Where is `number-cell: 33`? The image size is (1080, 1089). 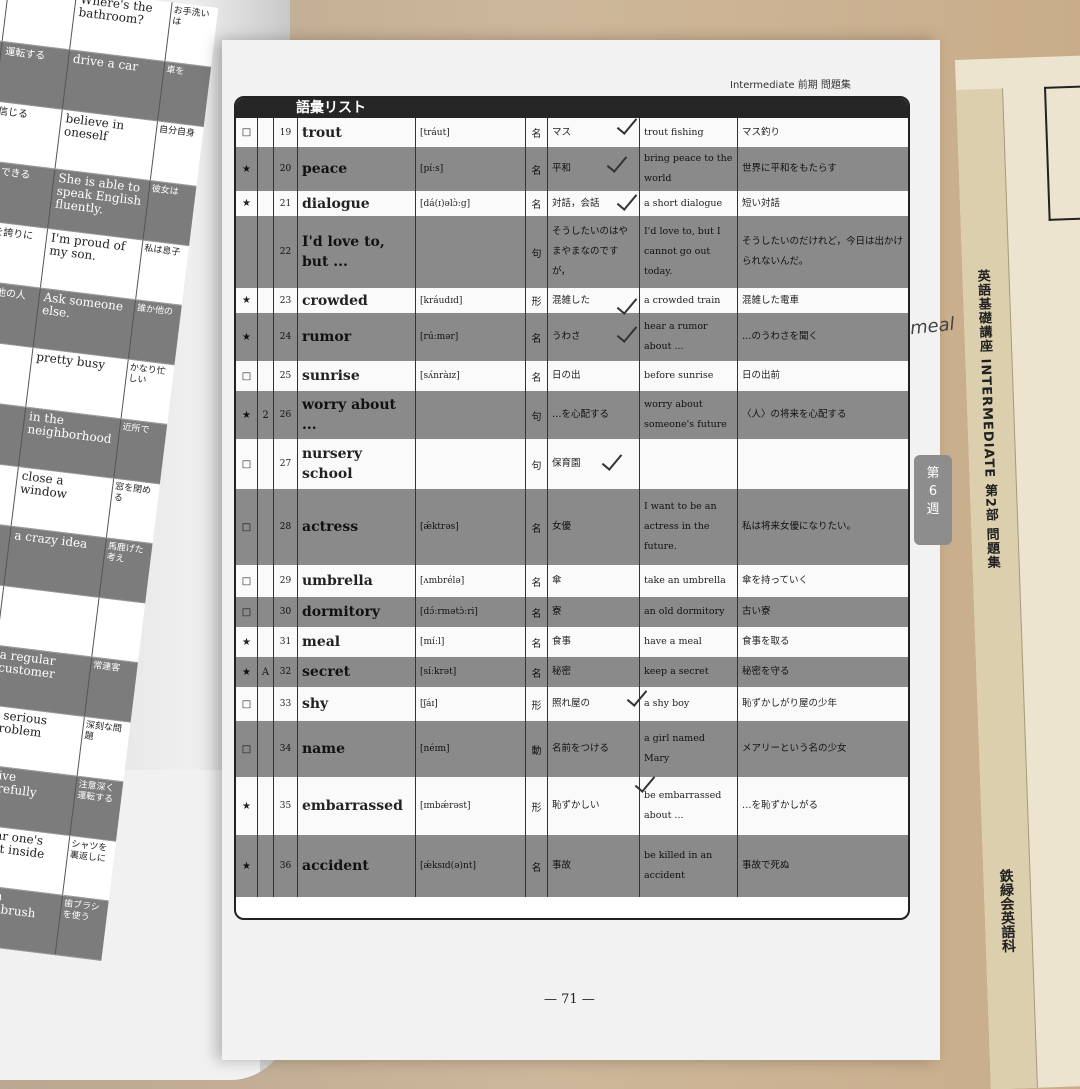
number-cell: 33 is located at coordinates (286, 704).